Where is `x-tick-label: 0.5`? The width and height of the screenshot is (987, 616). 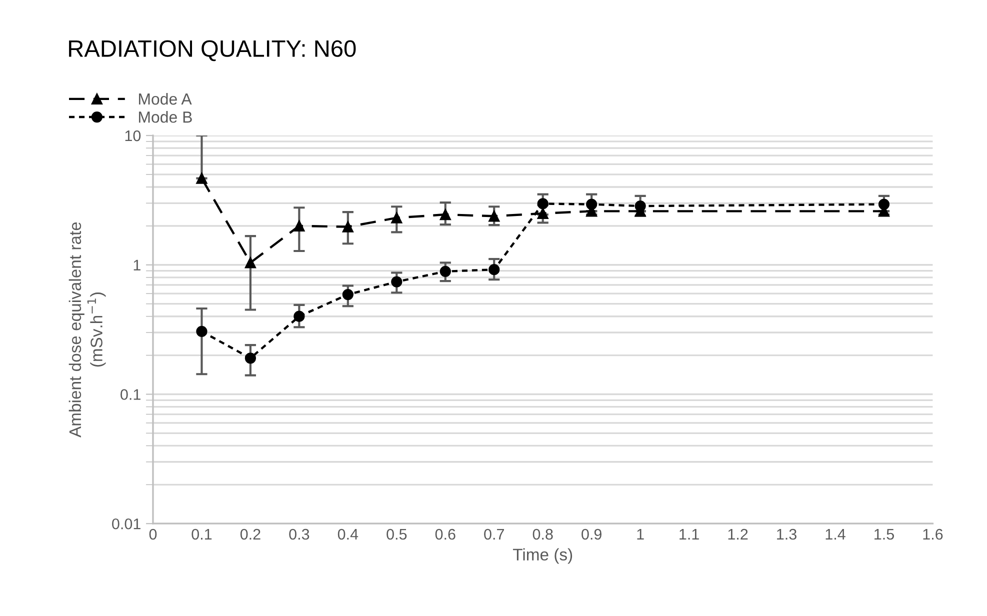
x-tick-label: 0.5 is located at coordinates (396, 534).